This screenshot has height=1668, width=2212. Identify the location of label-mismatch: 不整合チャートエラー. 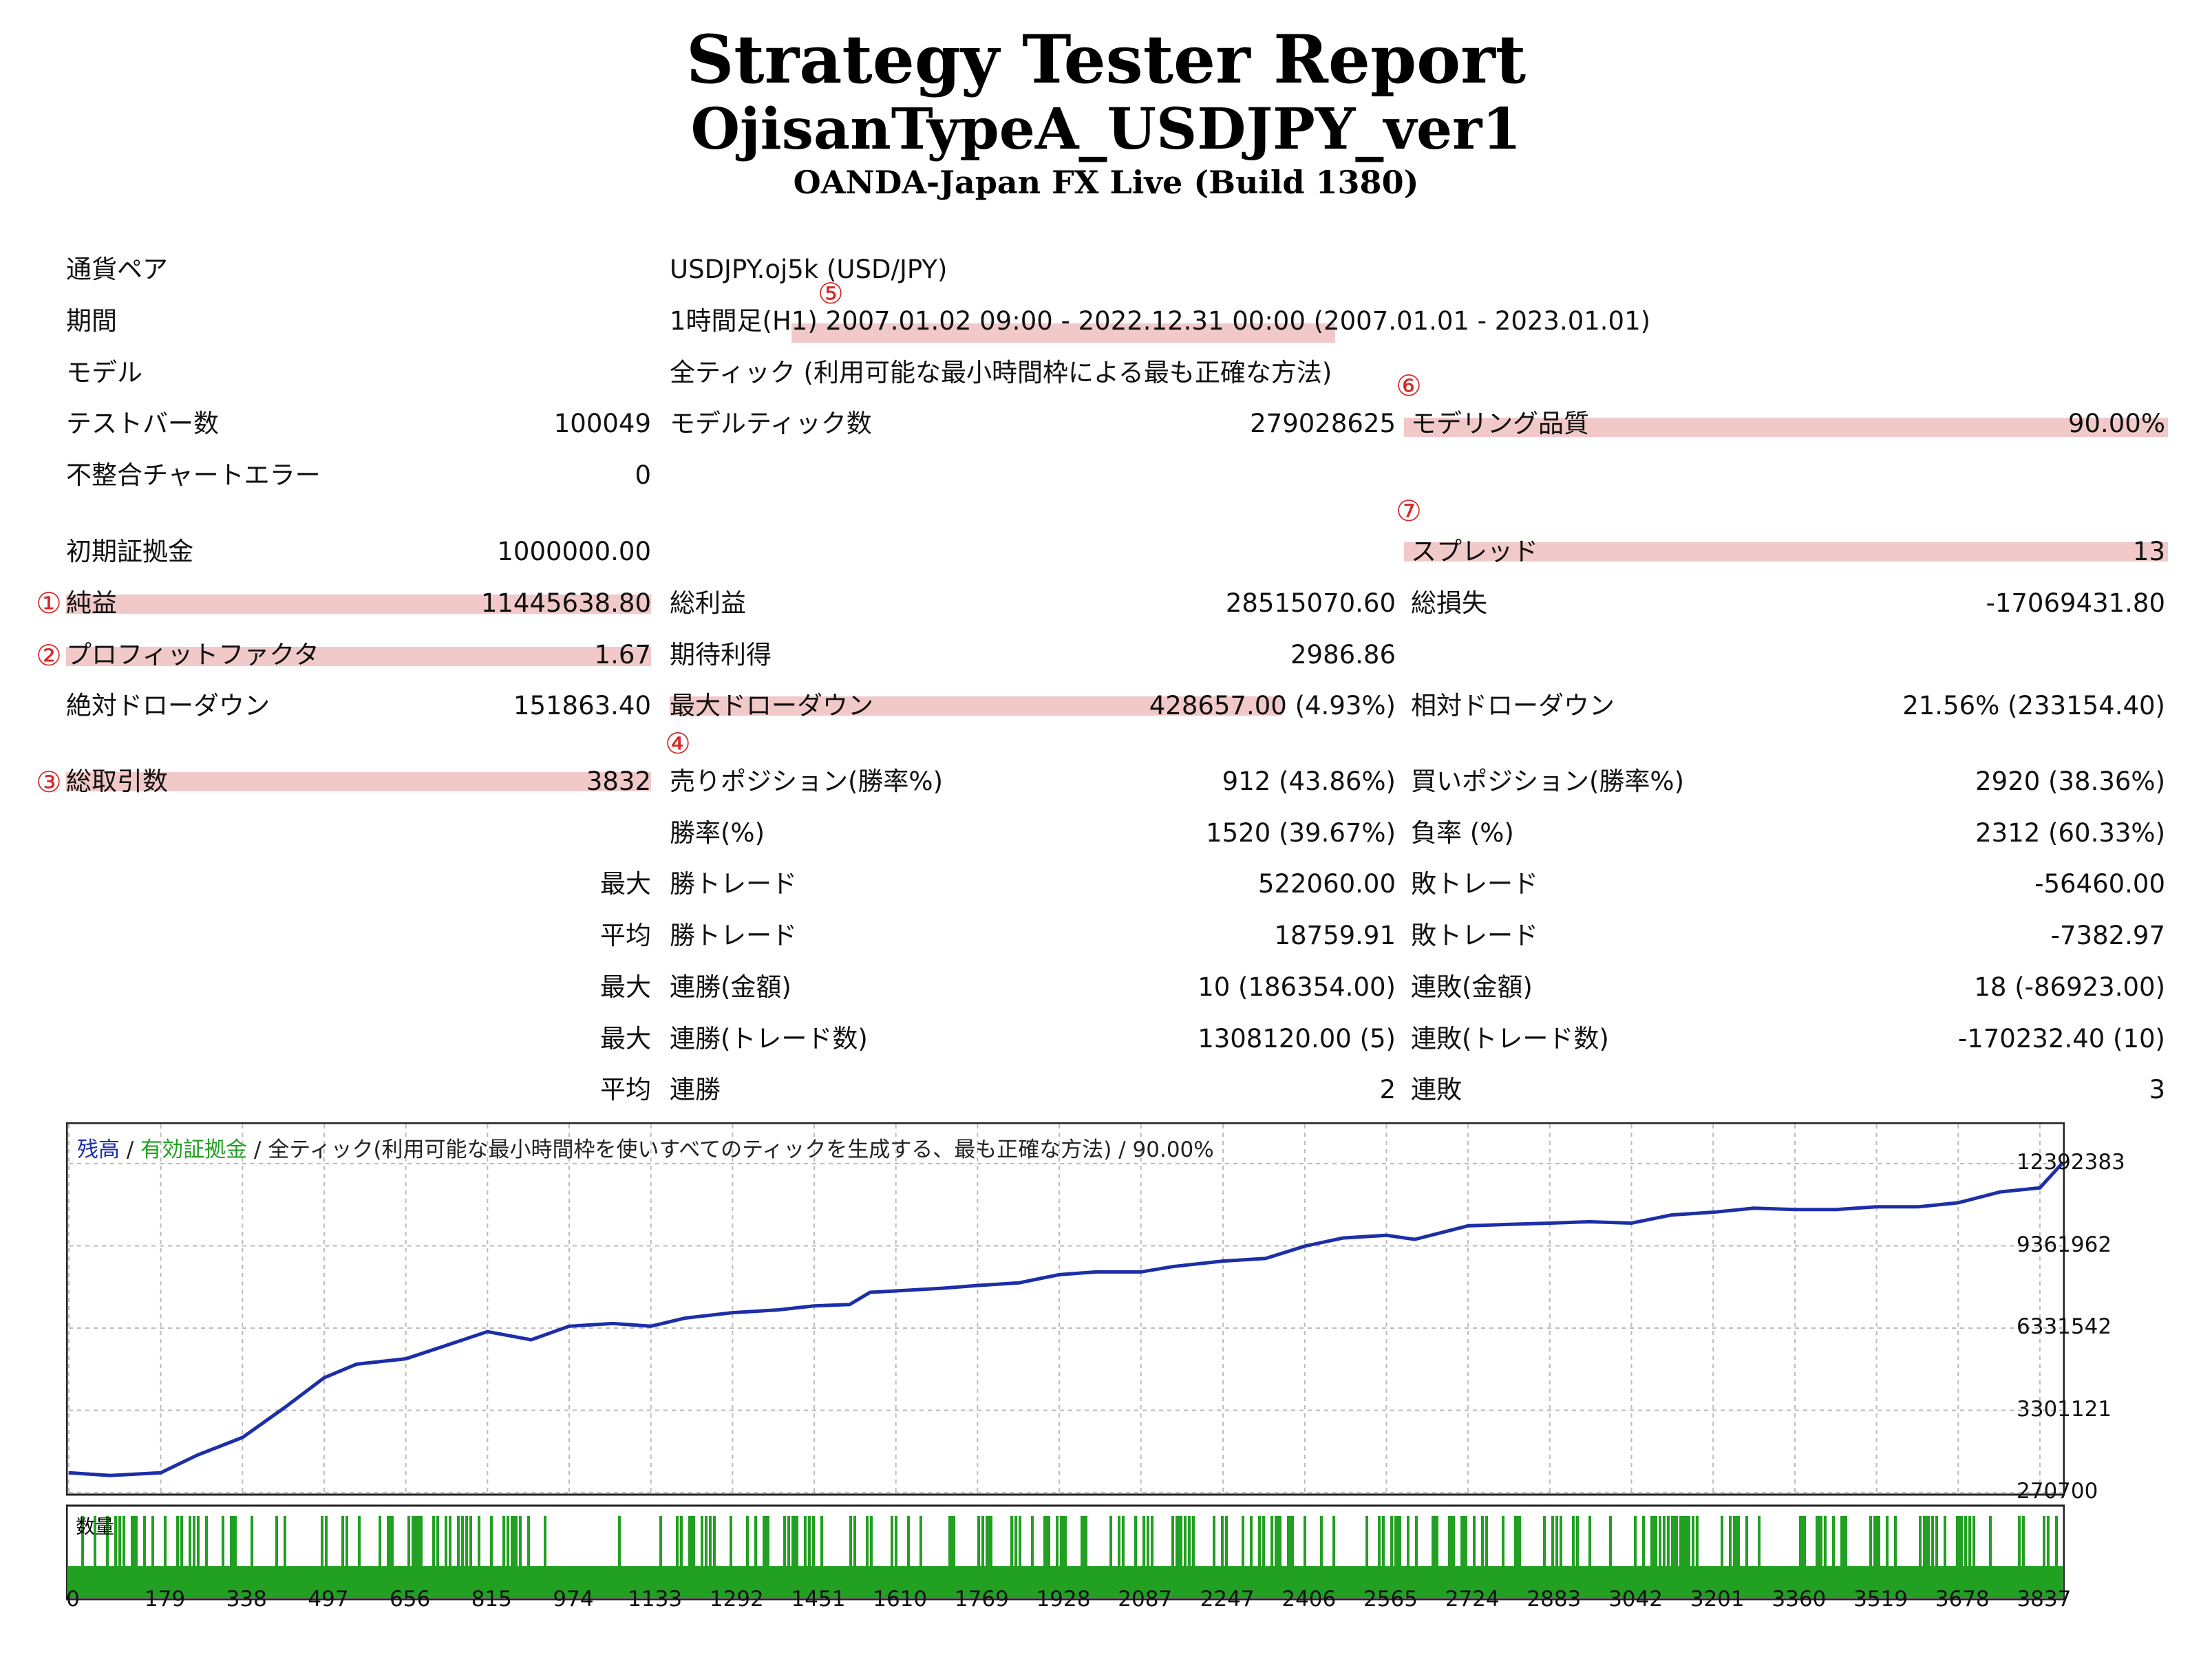
(193, 475).